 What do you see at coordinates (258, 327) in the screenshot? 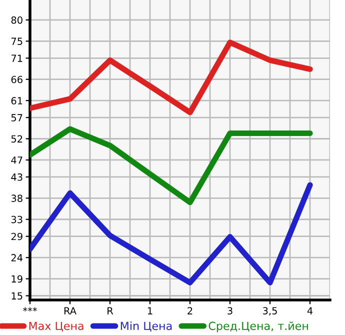
I see `legend-label: Сред.Цена, т.йен` at bounding box center [258, 327].